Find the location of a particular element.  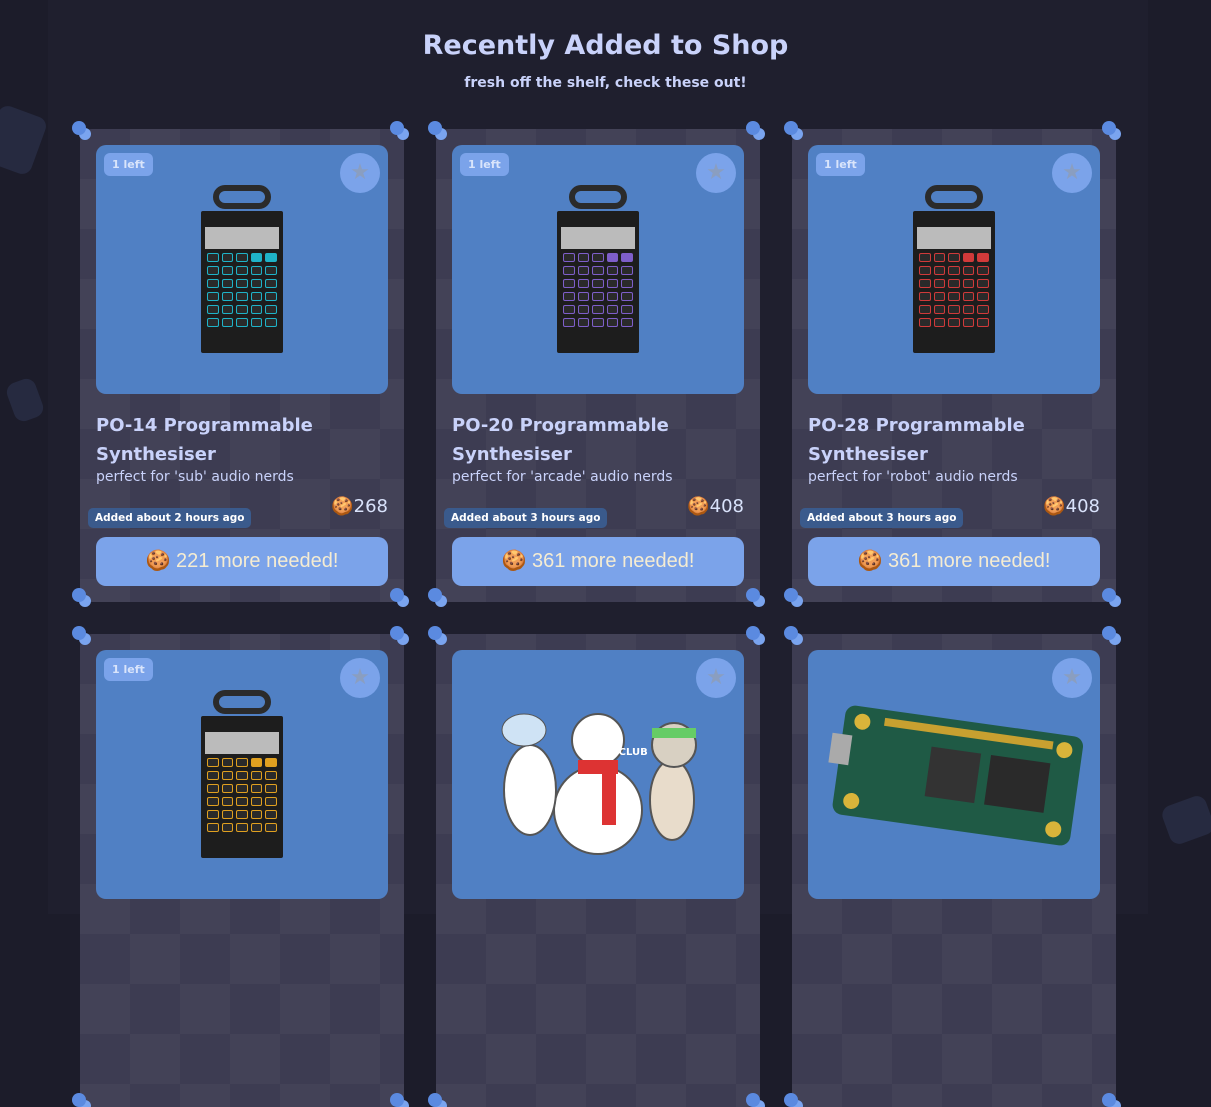

product-description: perfect for 'arcade' audio nerds is located at coordinates (562, 477).